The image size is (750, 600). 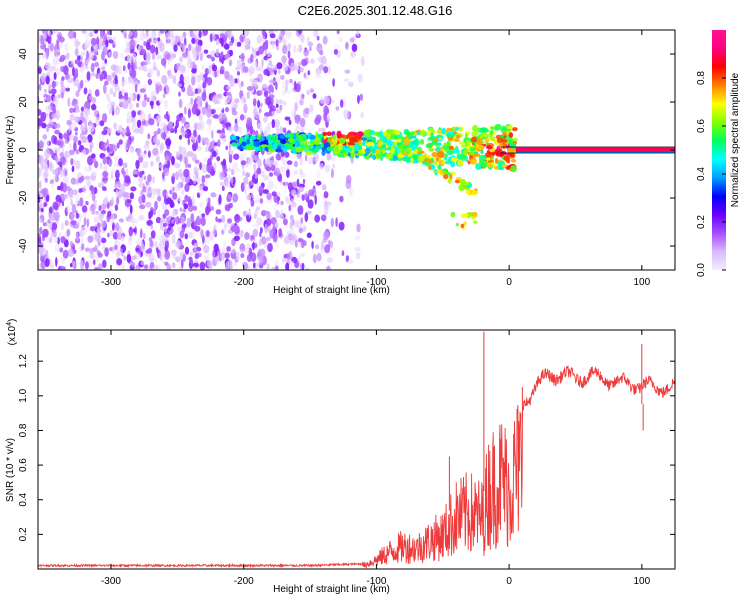 I want to click on snr-scale-exponent: 4, so click(x=9, y=324).